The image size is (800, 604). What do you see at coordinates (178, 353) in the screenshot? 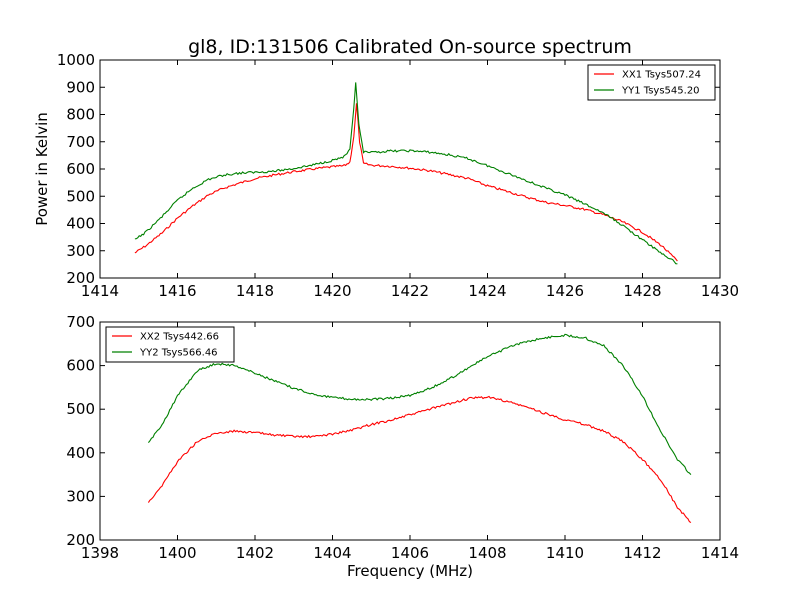
I see `legend-label-yy2: YY2 Tsys566.46` at bounding box center [178, 353].